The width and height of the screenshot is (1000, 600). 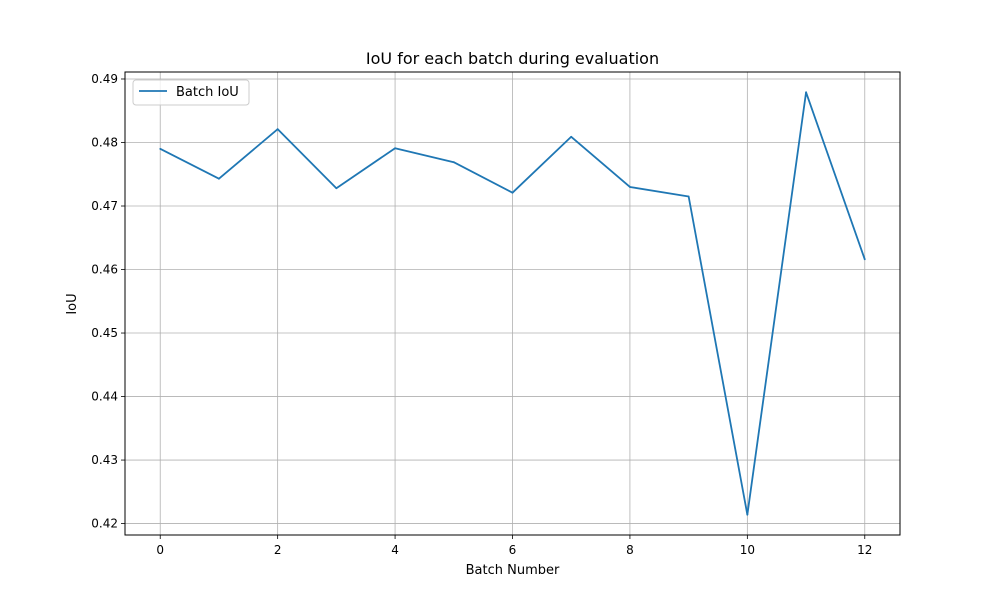 What do you see at coordinates (104, 333) in the screenshot?
I see `y-tick-label: 0.45` at bounding box center [104, 333].